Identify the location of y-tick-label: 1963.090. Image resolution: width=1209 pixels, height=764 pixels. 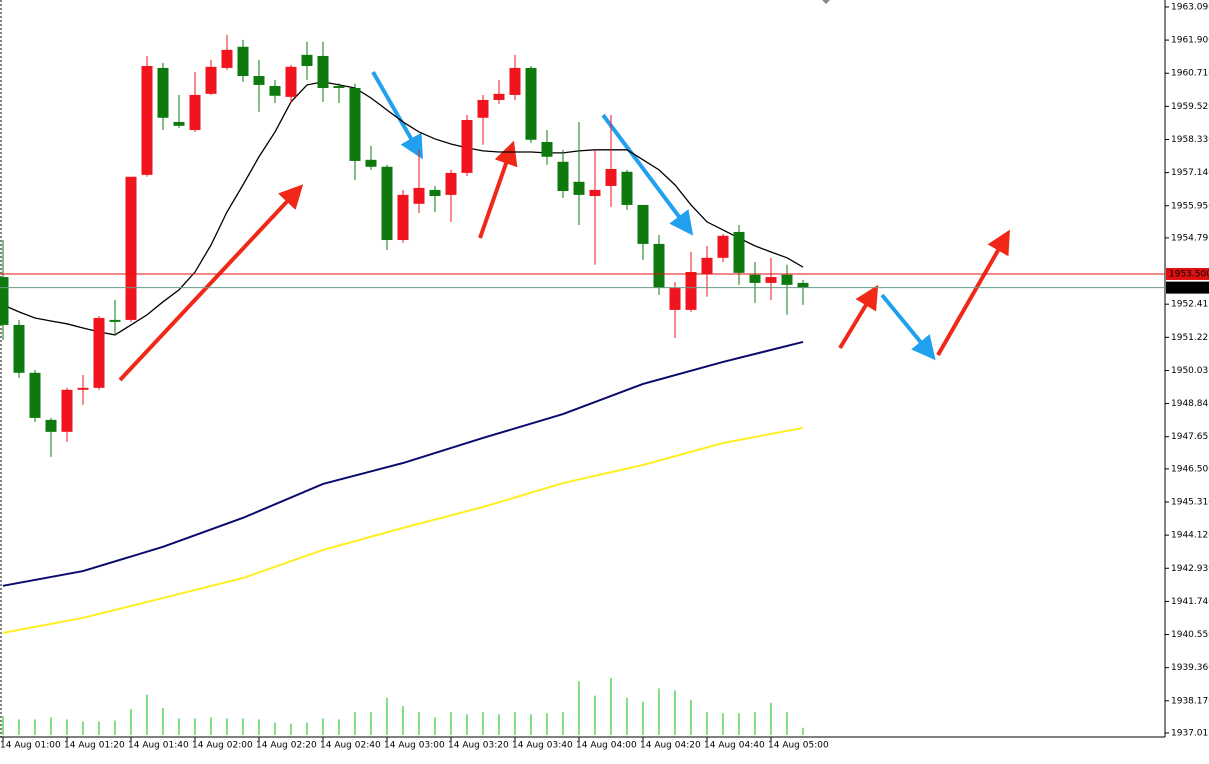
(1190, 7).